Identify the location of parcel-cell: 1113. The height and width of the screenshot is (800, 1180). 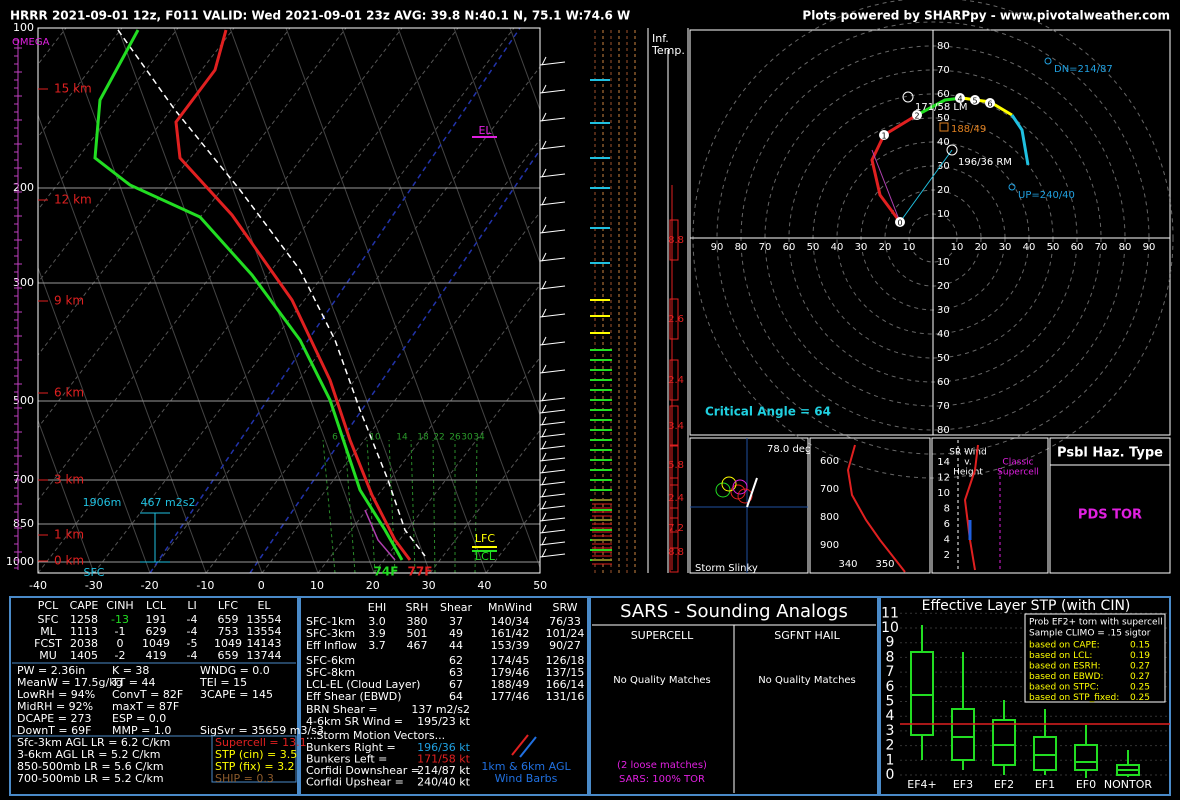
(84, 631).